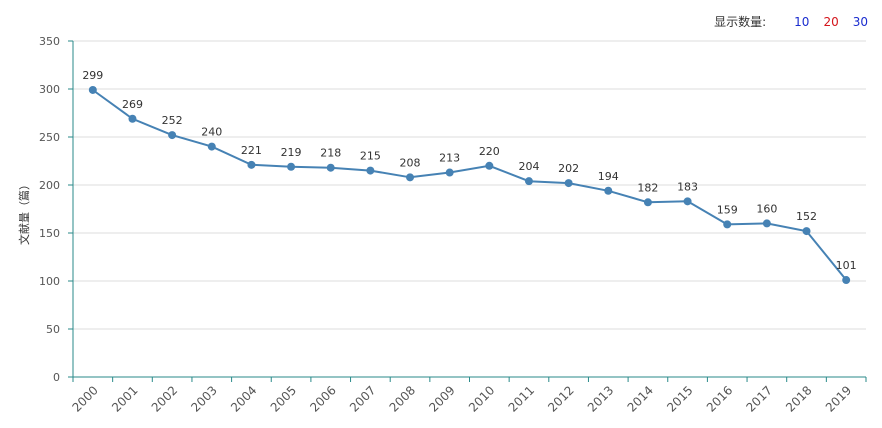 The width and height of the screenshot is (882, 428). What do you see at coordinates (740, 22) in the screenshot?
I see `display-count-label: 显示数量:` at bounding box center [740, 22].